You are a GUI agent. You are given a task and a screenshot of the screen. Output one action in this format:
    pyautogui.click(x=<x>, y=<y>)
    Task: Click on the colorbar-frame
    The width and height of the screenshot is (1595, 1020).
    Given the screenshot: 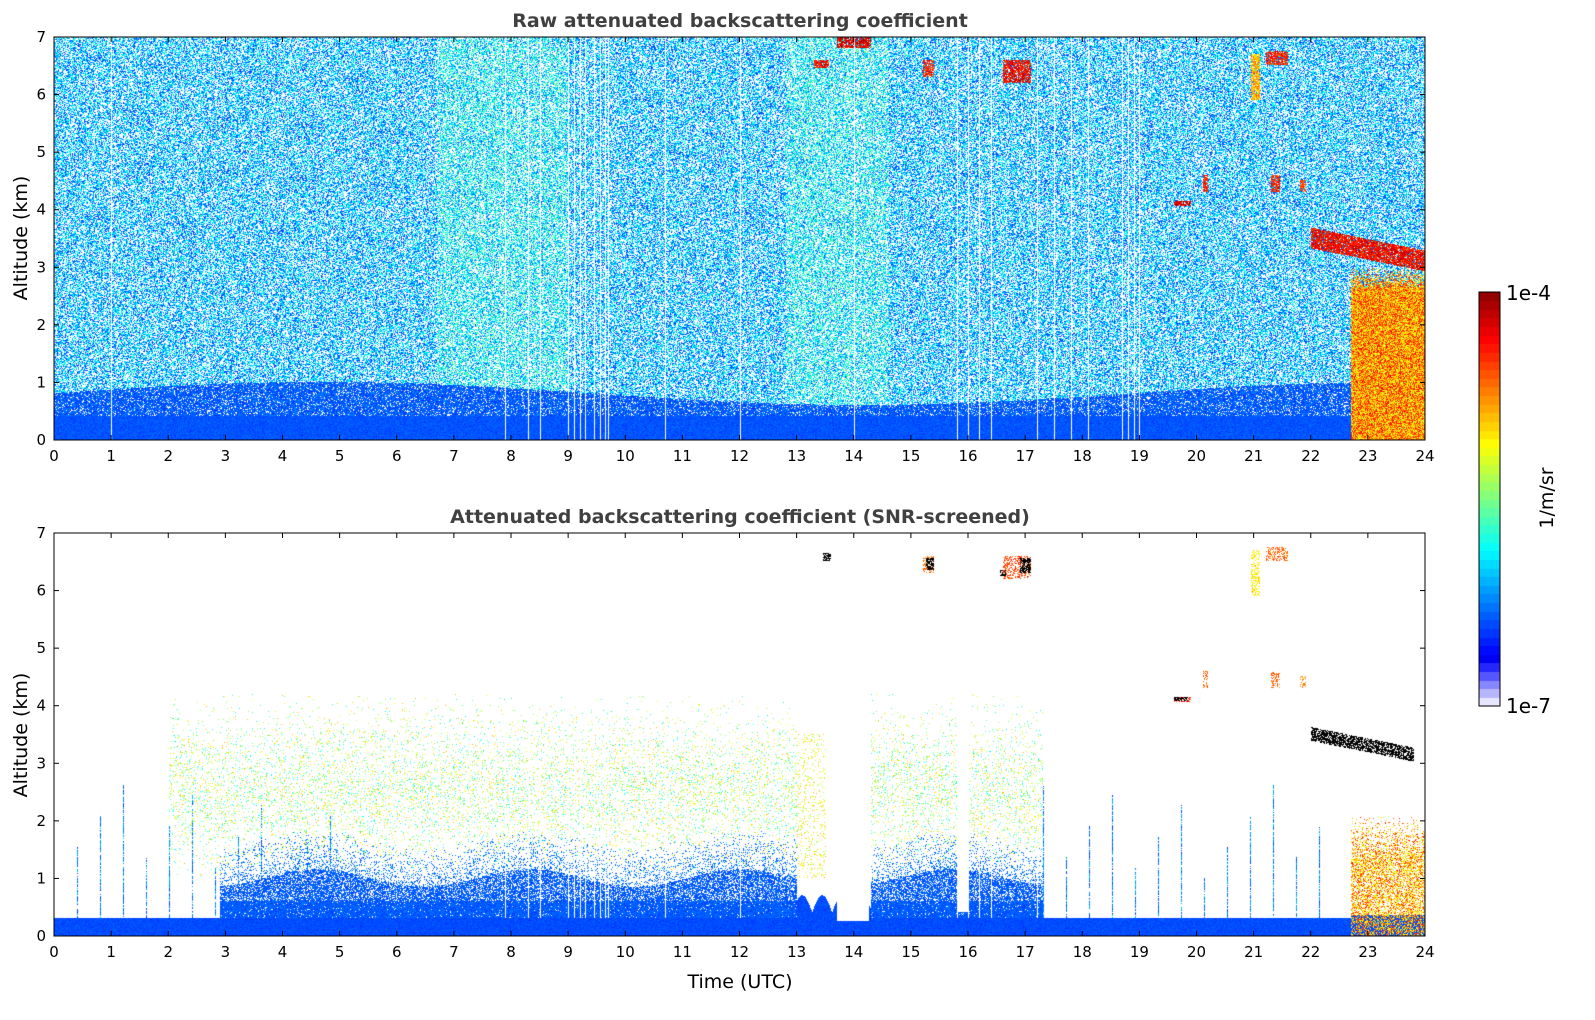 What is the action you would take?
    pyautogui.click(x=1489, y=499)
    